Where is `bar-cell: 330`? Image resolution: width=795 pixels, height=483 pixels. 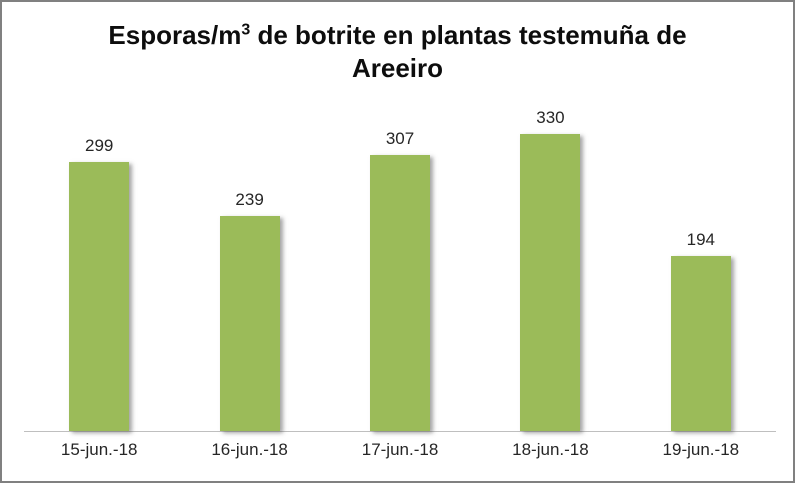
bar-cell: 330 is located at coordinates (550, 269).